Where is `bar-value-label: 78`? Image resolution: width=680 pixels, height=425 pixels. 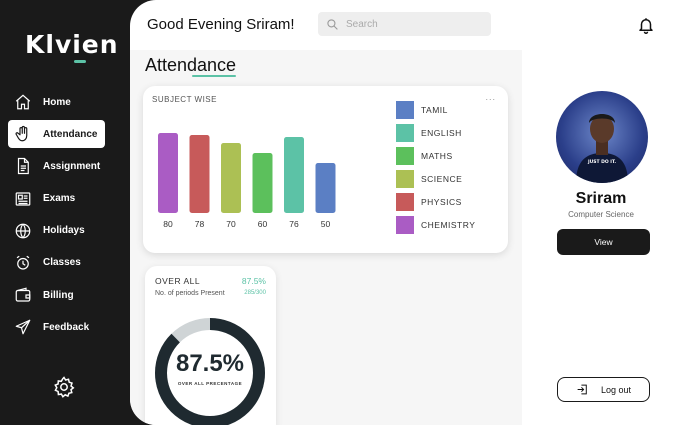
bar-value-label: 78 is located at coordinates (200, 224).